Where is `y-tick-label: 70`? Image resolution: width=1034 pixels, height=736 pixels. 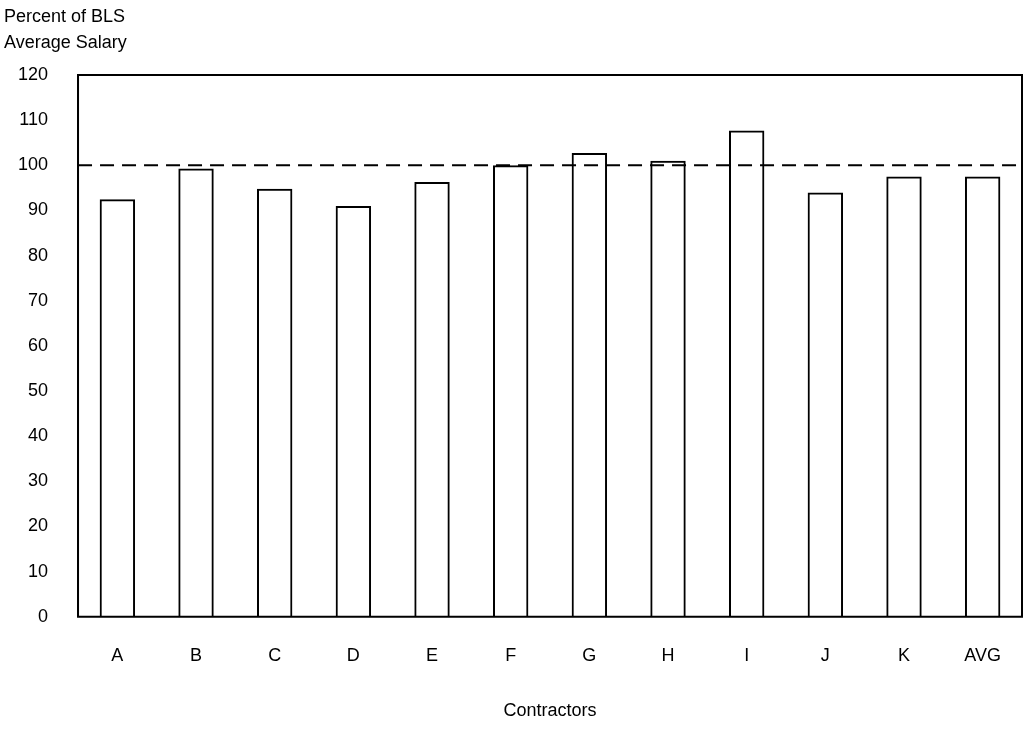
y-tick-label: 70 is located at coordinates (38, 299).